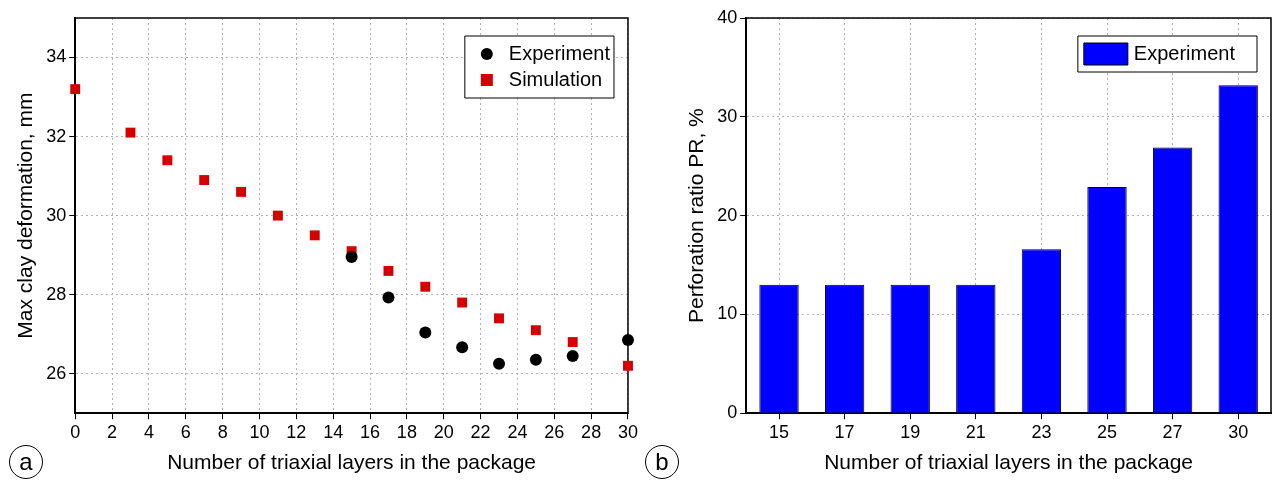  What do you see at coordinates (148, 431) in the screenshot?
I see `x-tick-label: 4` at bounding box center [148, 431].